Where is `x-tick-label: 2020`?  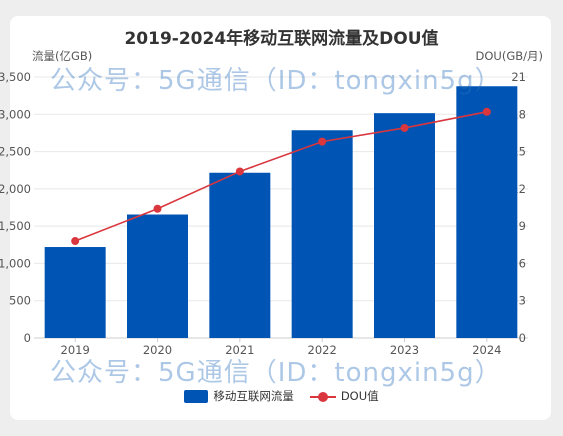
x-tick-label: 2020 is located at coordinates (157, 350).